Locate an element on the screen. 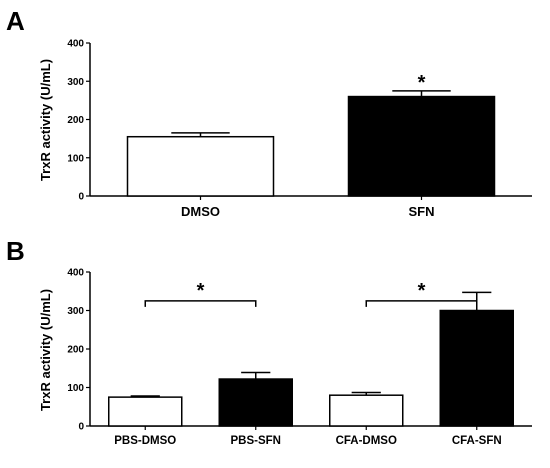 Image resolution: width=550 pixels, height=468 pixels. panel-a-y-axis-label: TrxR activity (U/mL) is located at coordinates (45, 120).